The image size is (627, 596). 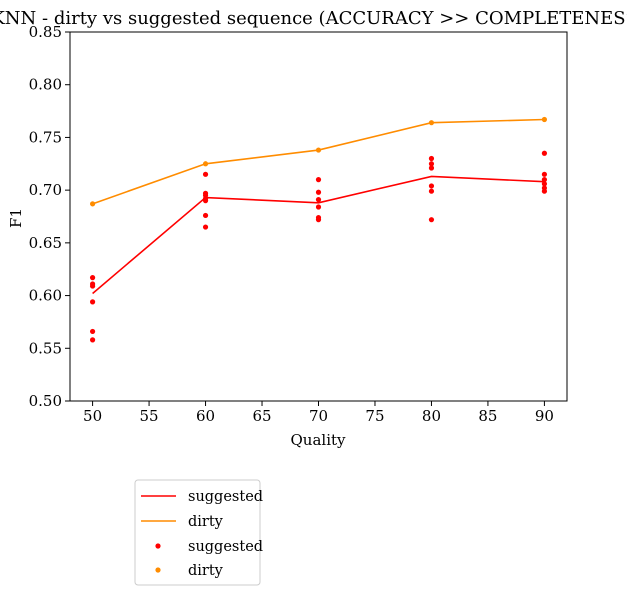 What do you see at coordinates (205, 416) in the screenshot?
I see `x-tick-label: 60` at bounding box center [205, 416].